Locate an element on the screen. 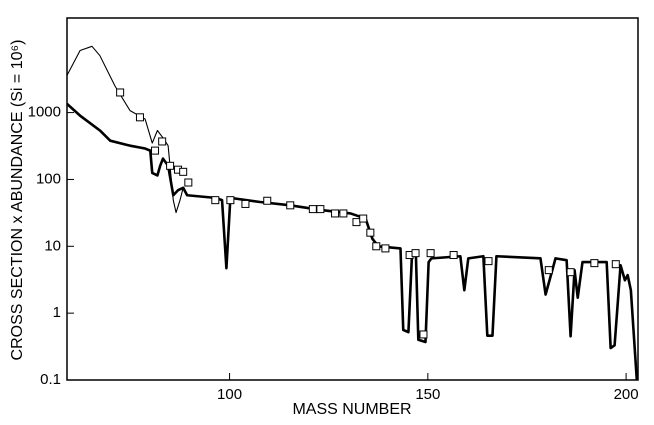 Image resolution: width=654 pixels, height=425 pixels. y-tick-label: 0.1 is located at coordinates (50, 379).